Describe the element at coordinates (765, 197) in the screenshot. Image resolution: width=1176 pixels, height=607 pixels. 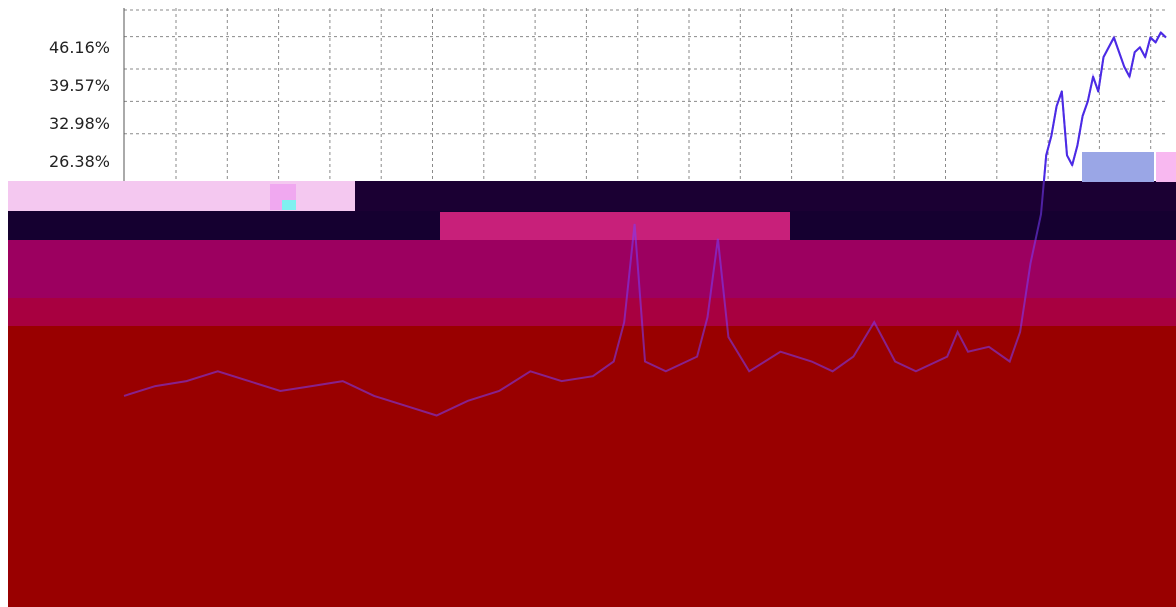
I see `artifact-band-dark` at that location.